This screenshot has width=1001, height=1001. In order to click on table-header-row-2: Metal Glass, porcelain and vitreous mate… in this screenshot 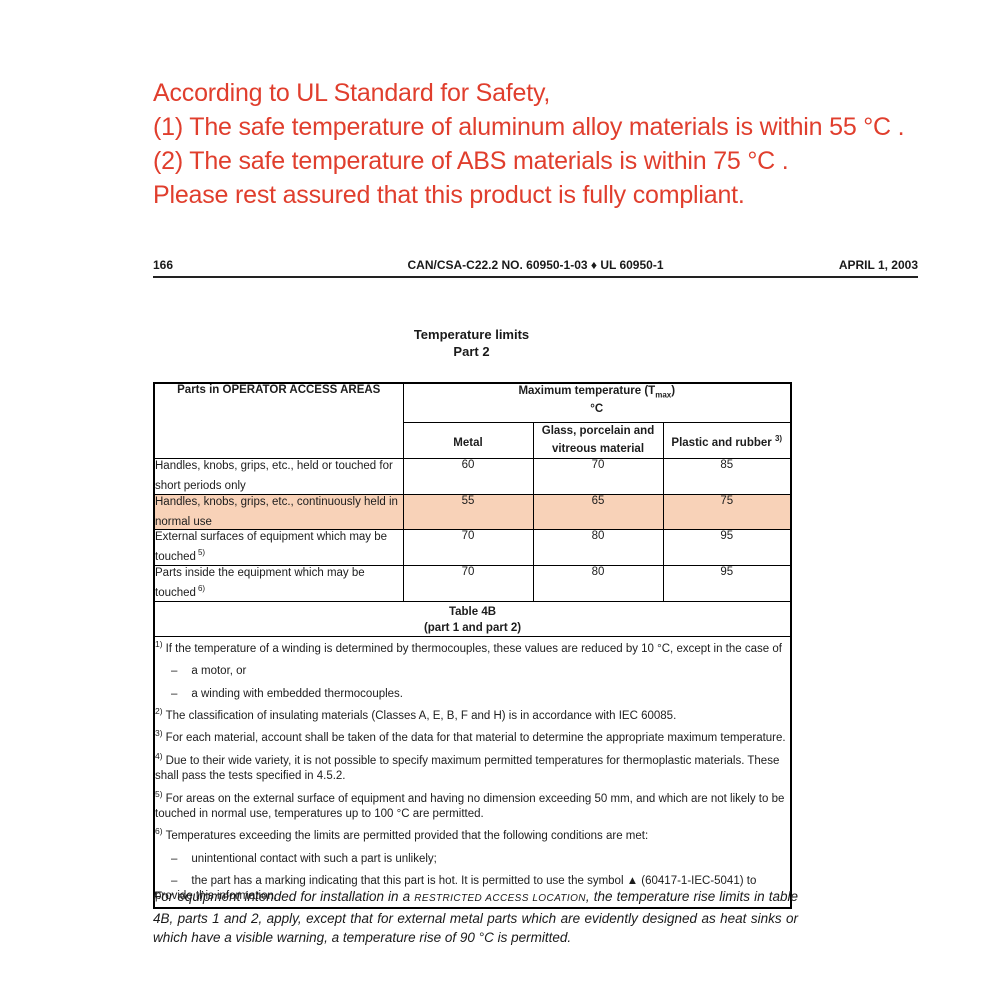, I will do `click(473, 440)`.